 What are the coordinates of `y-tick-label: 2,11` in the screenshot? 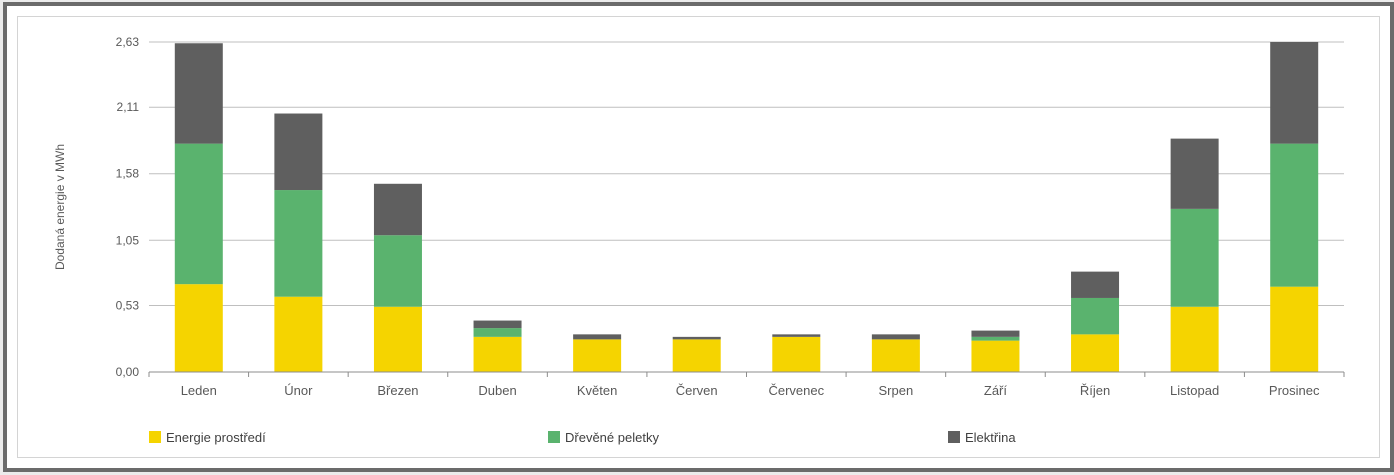 It's located at (128, 107).